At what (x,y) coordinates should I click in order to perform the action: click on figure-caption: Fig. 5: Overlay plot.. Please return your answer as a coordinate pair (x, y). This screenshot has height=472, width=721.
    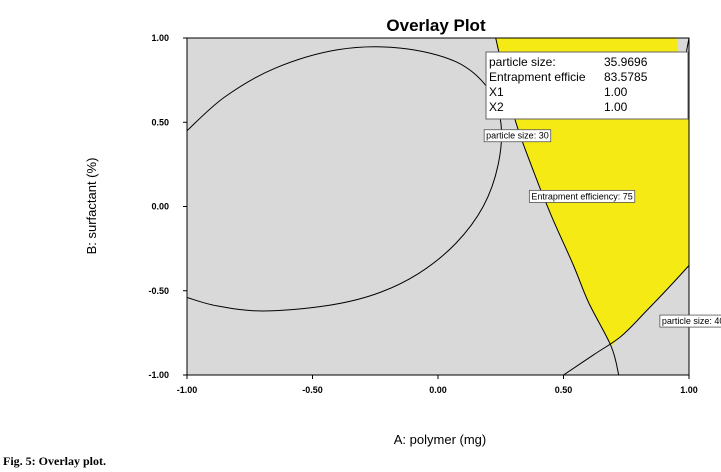
    Looking at the image, I should click on (54, 461).